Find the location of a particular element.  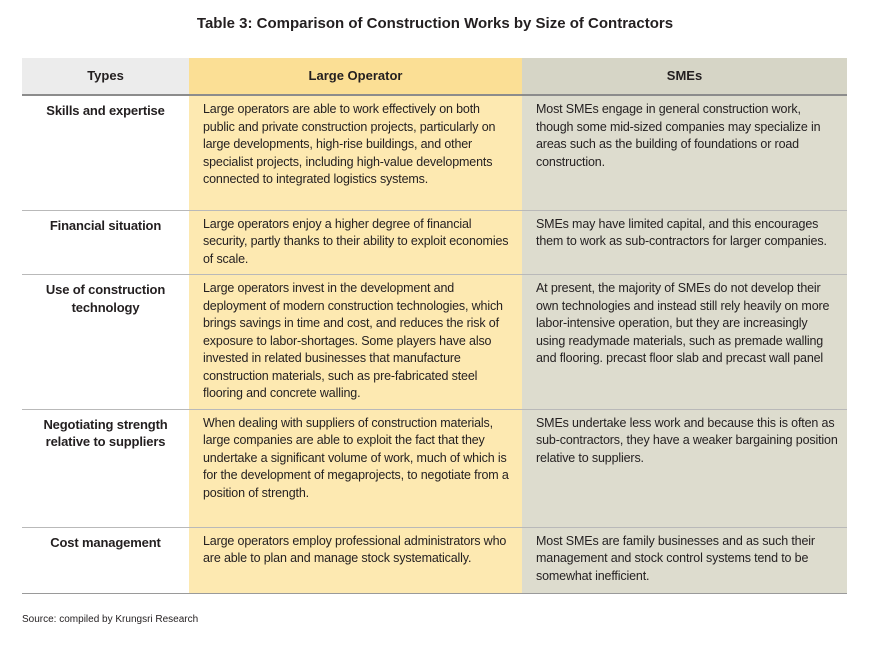

row-type-label: Use of construction technology is located at coordinates (105, 342).